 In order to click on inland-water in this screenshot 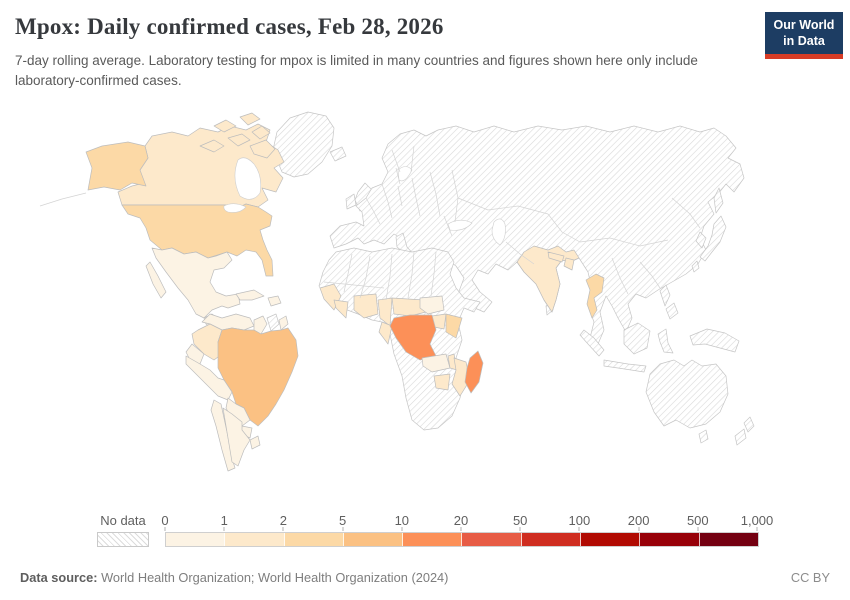, I will do `click(364, 201)`.